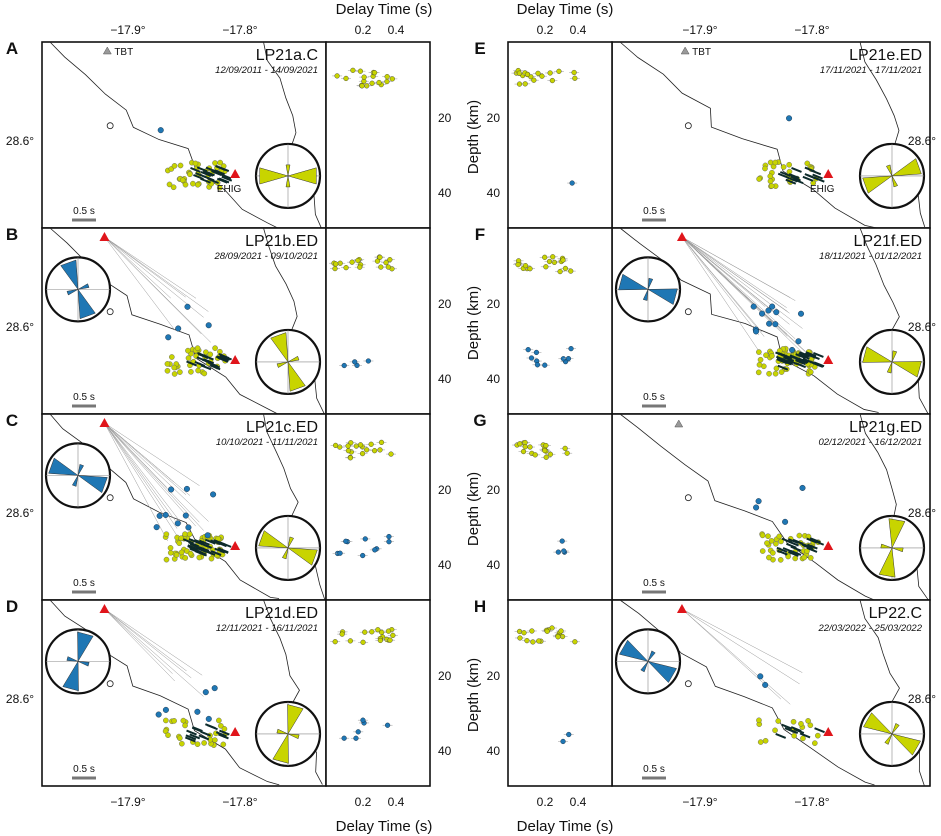 The width and height of the screenshot is (941, 836). What do you see at coordinates (545, 30) in the screenshot?
I see `delay-tick-top-3: 0.2` at bounding box center [545, 30].